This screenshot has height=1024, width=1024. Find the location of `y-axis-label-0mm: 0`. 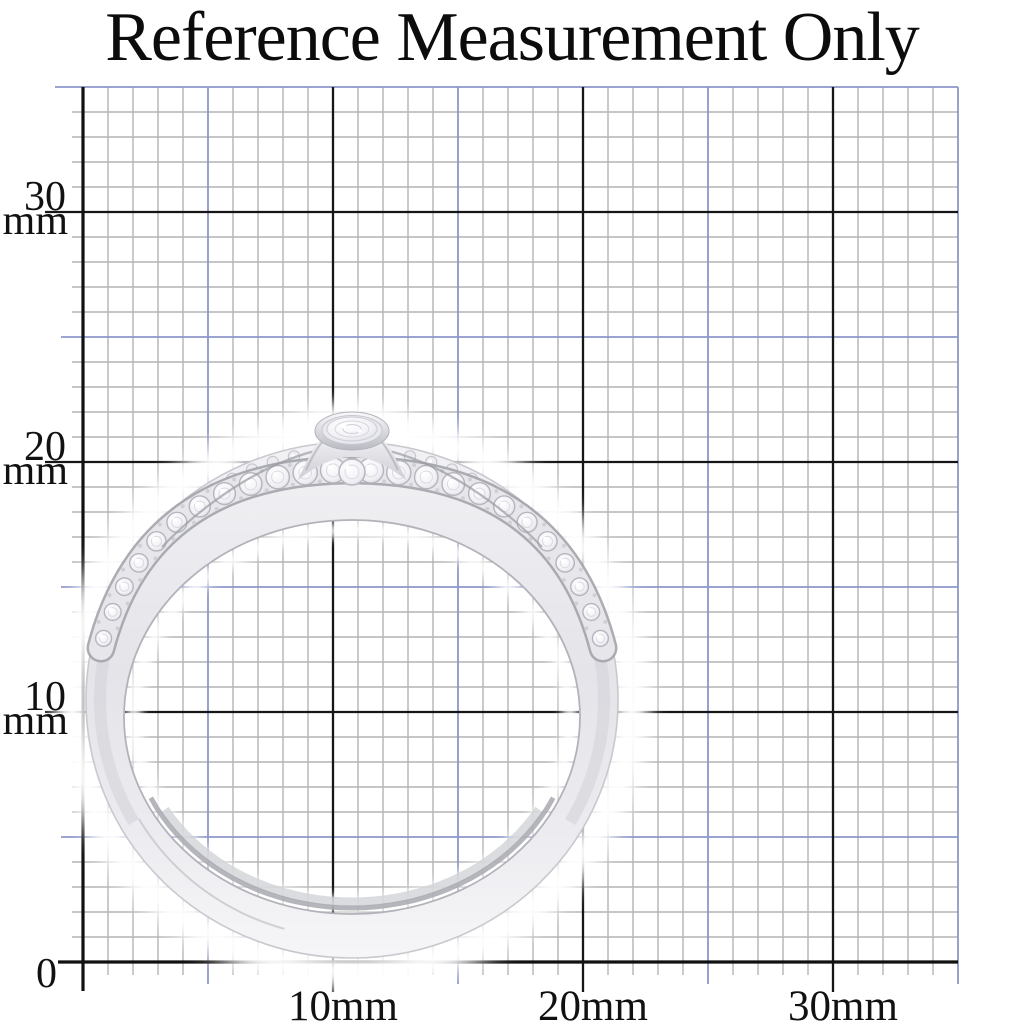

y-axis-label-0mm: 0 is located at coordinates (46, 974).